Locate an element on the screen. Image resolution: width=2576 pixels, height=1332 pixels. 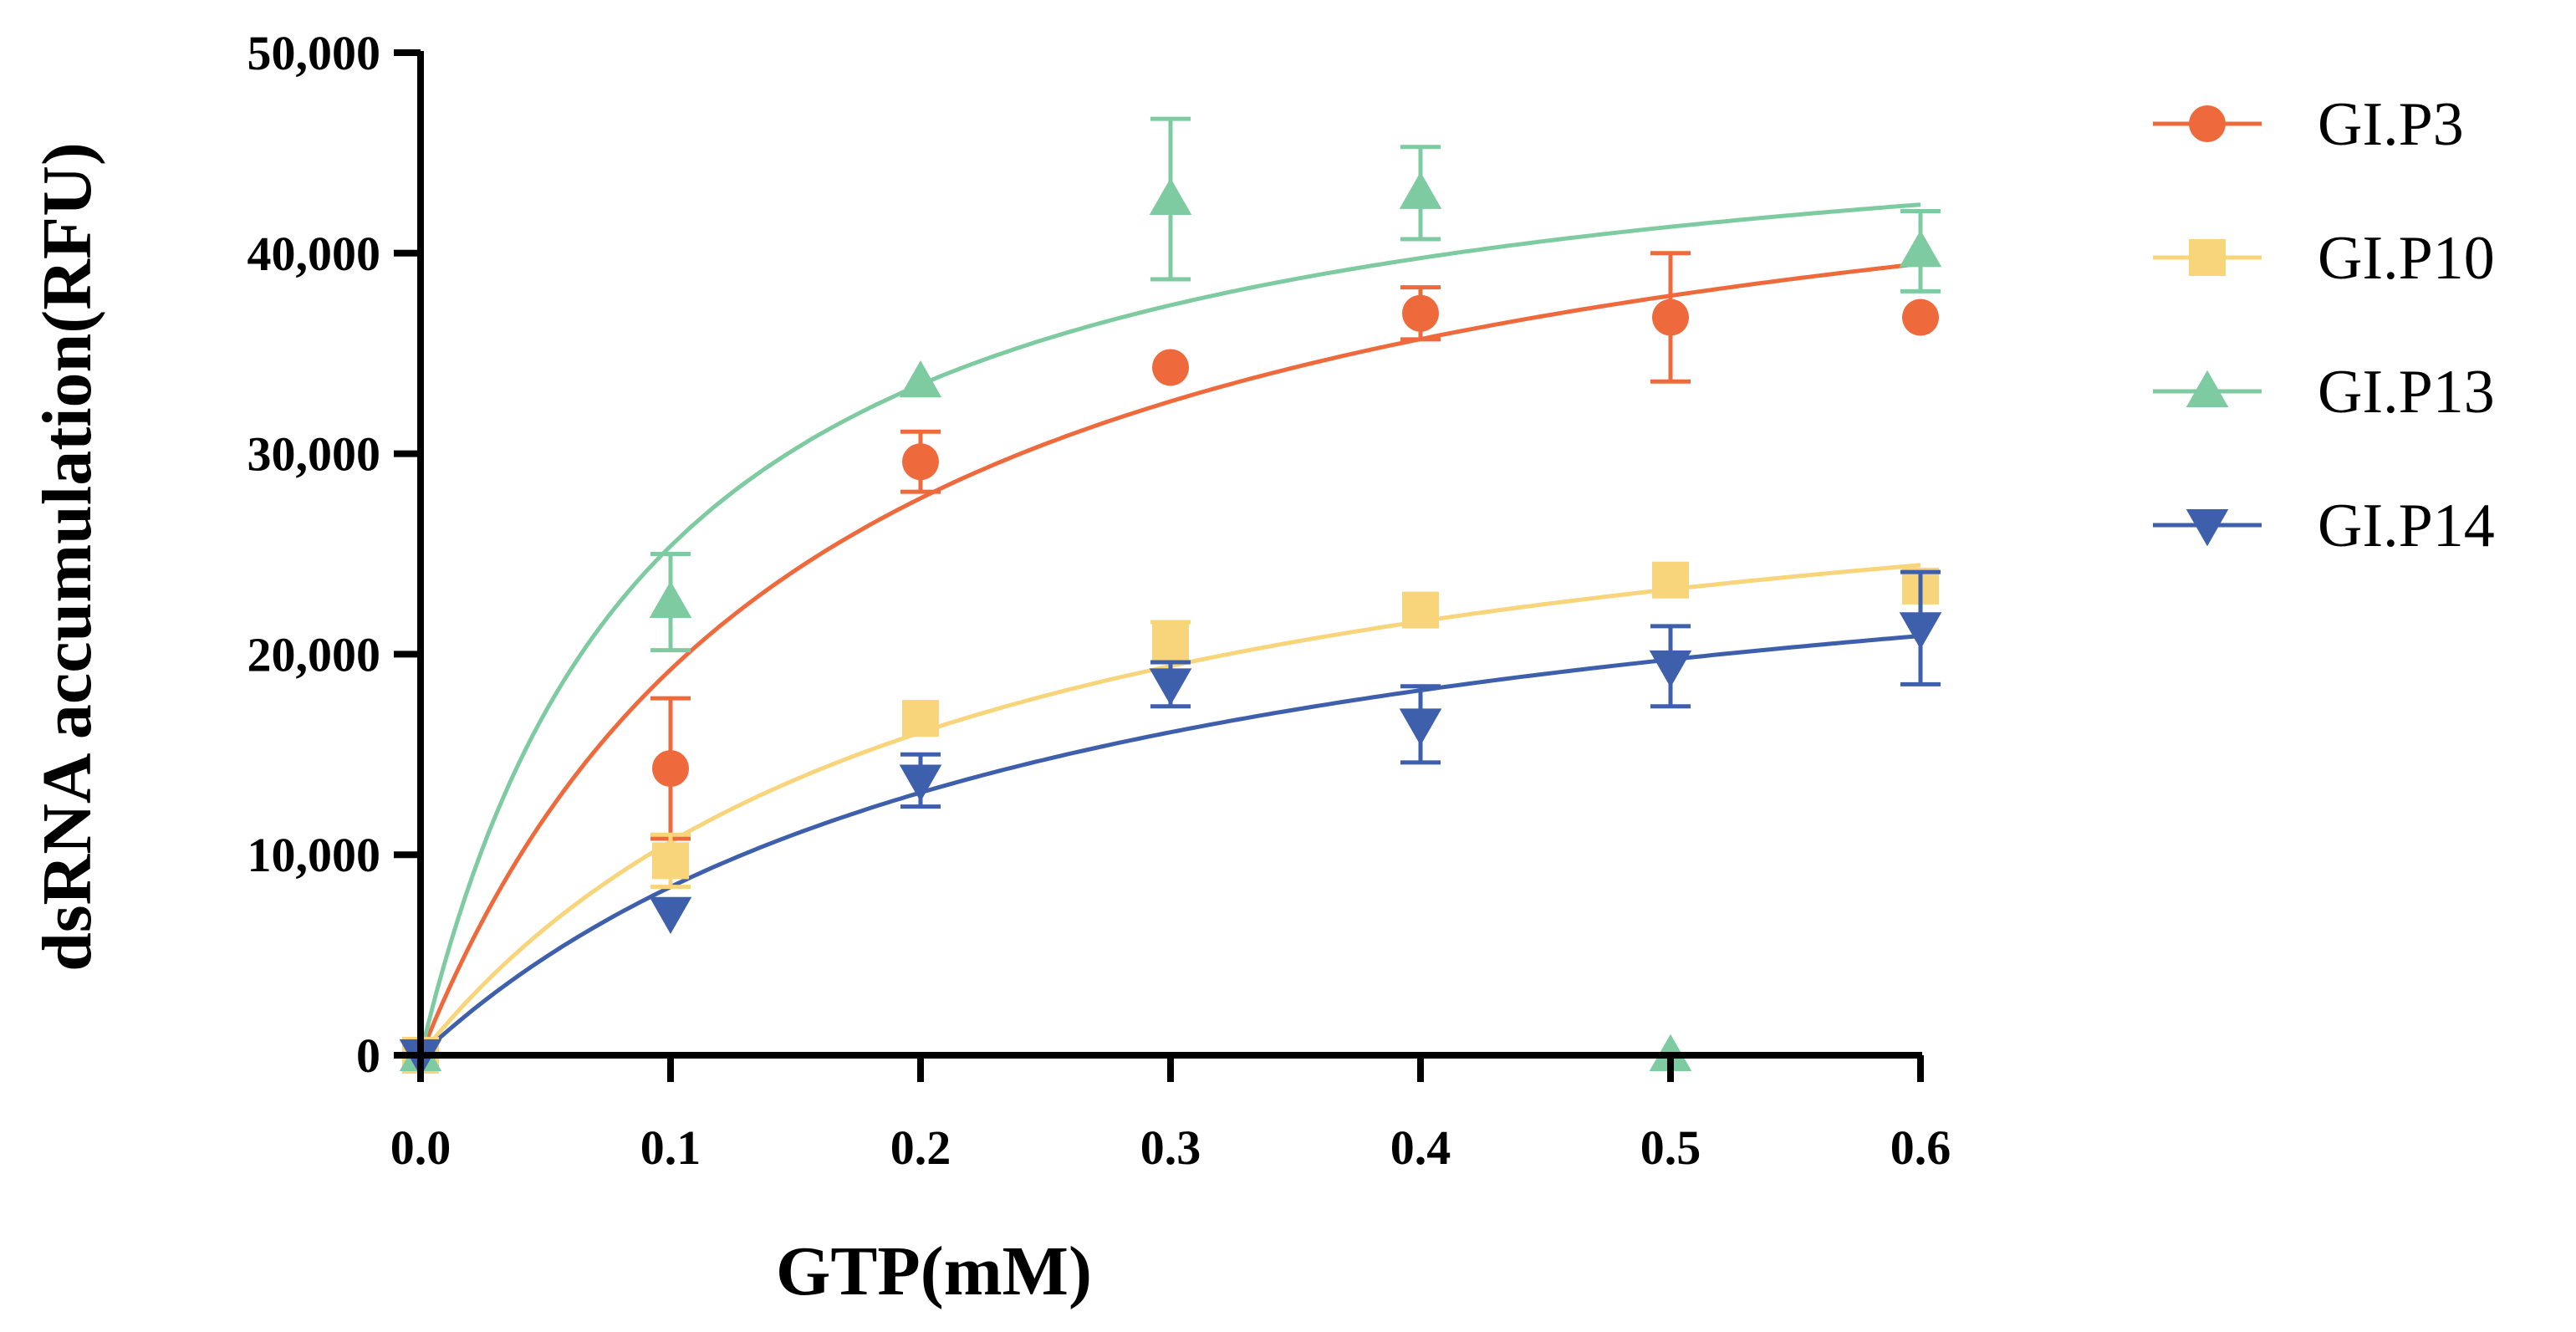
x-tick-label: 0.6 is located at coordinates (1920, 1147).